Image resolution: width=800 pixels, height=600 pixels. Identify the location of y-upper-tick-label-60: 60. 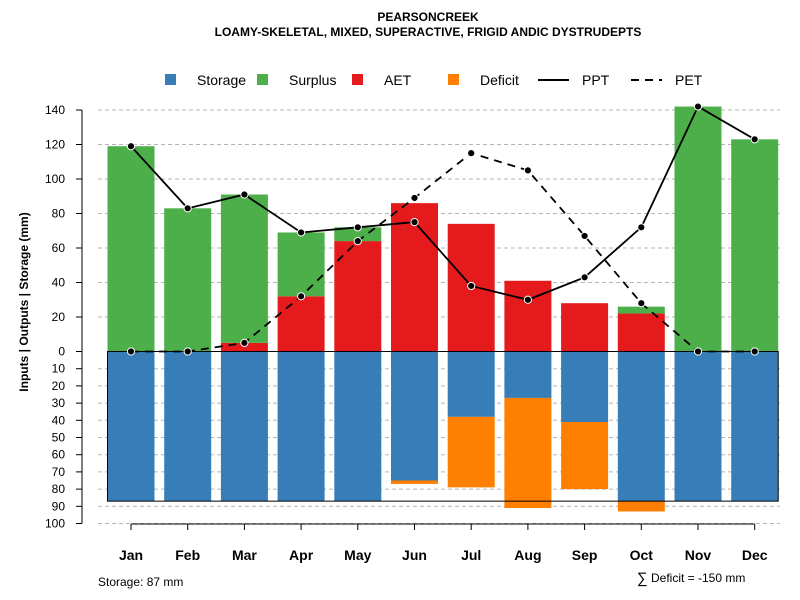
(59, 248).